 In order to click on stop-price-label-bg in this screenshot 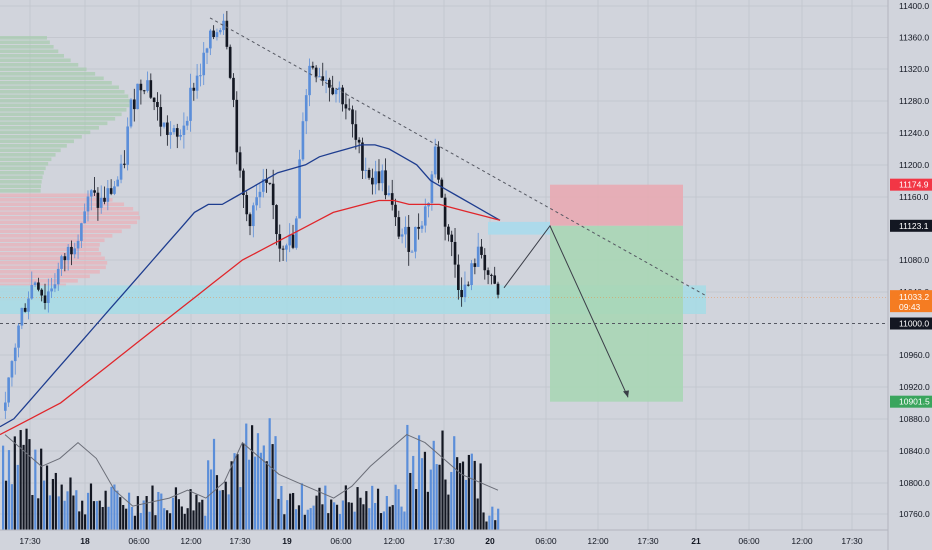, I will do `click(911, 184)`.